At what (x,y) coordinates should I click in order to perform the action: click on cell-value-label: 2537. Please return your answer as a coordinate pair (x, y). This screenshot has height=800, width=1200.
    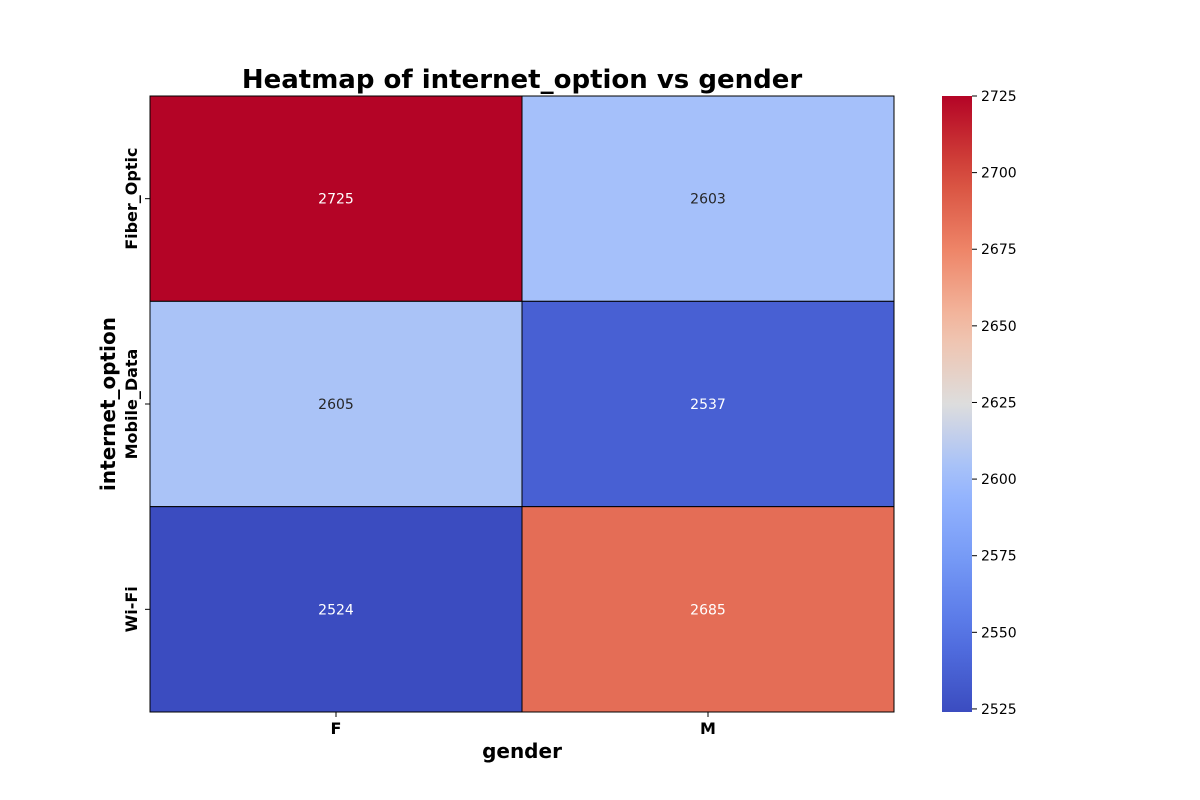
    Looking at the image, I should click on (708, 405).